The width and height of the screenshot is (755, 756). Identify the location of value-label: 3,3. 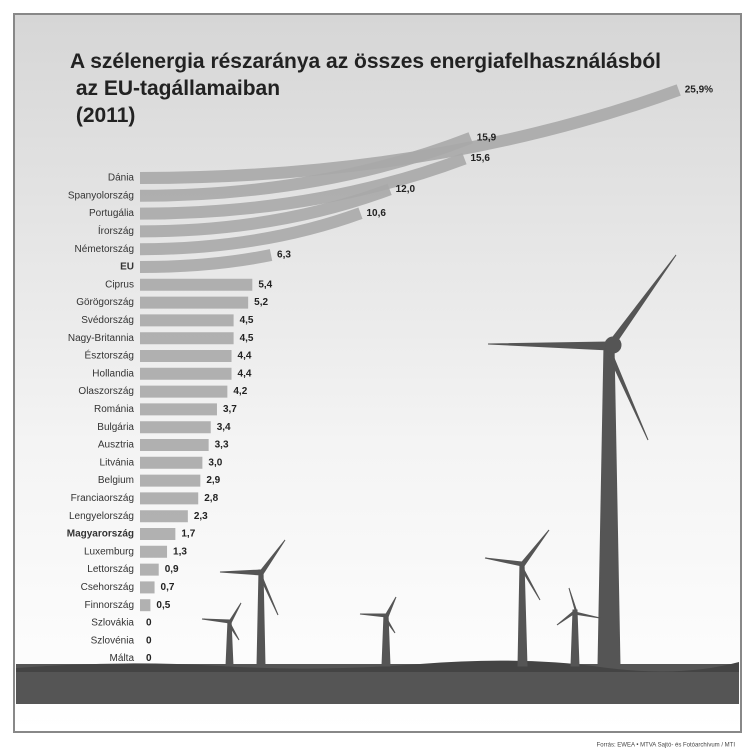
(222, 445).